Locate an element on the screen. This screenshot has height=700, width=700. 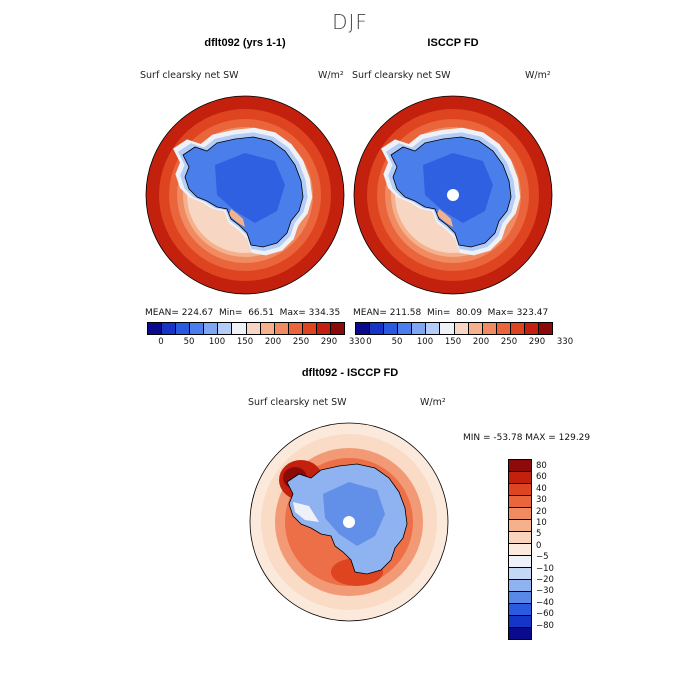
polar-gap is located at coordinates (453, 195).